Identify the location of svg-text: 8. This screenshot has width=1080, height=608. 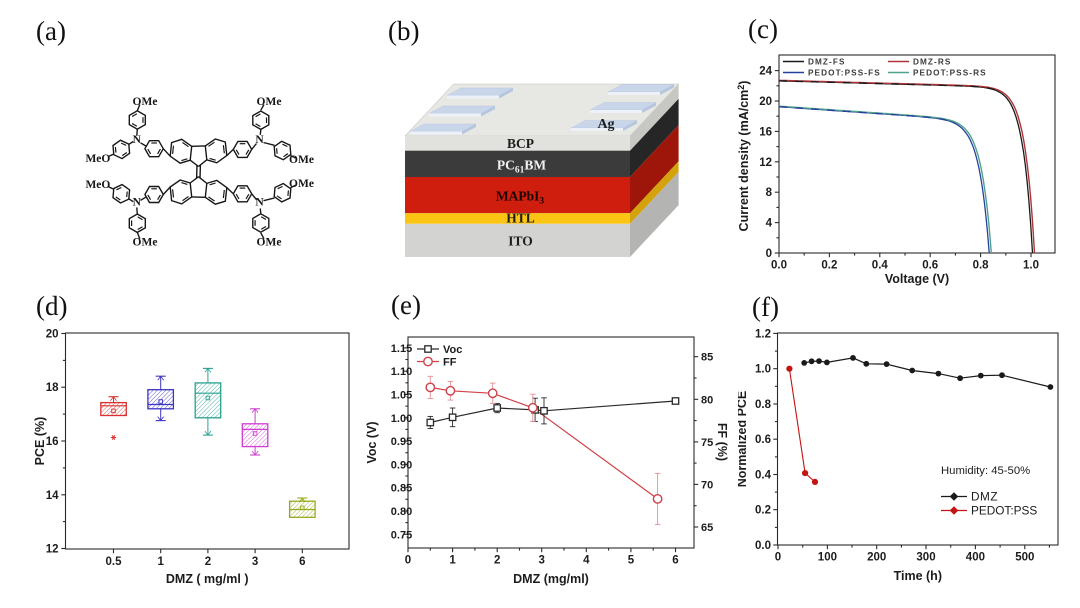
(769, 193).